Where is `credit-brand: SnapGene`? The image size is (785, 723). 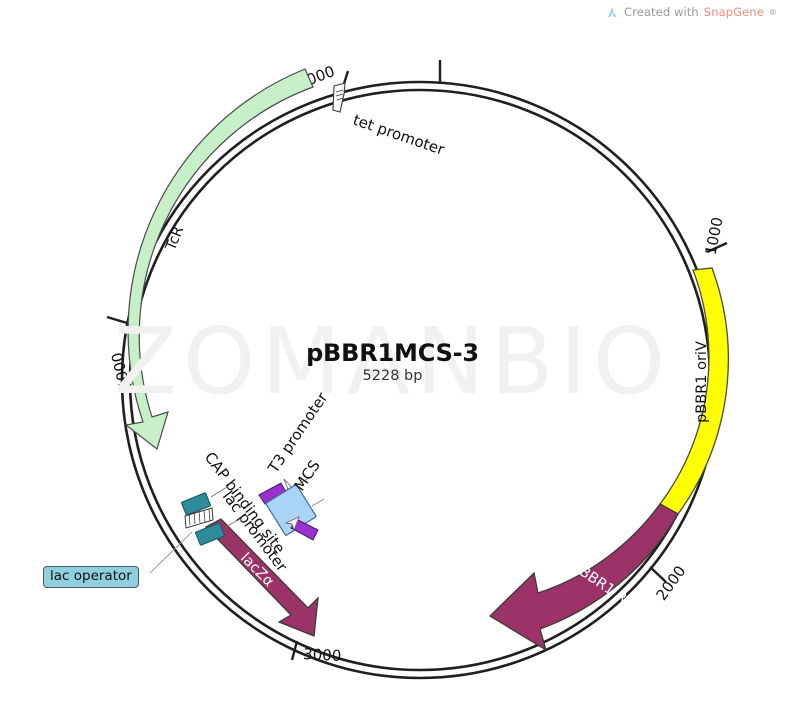
credit-brand: SnapGene is located at coordinates (733, 12).